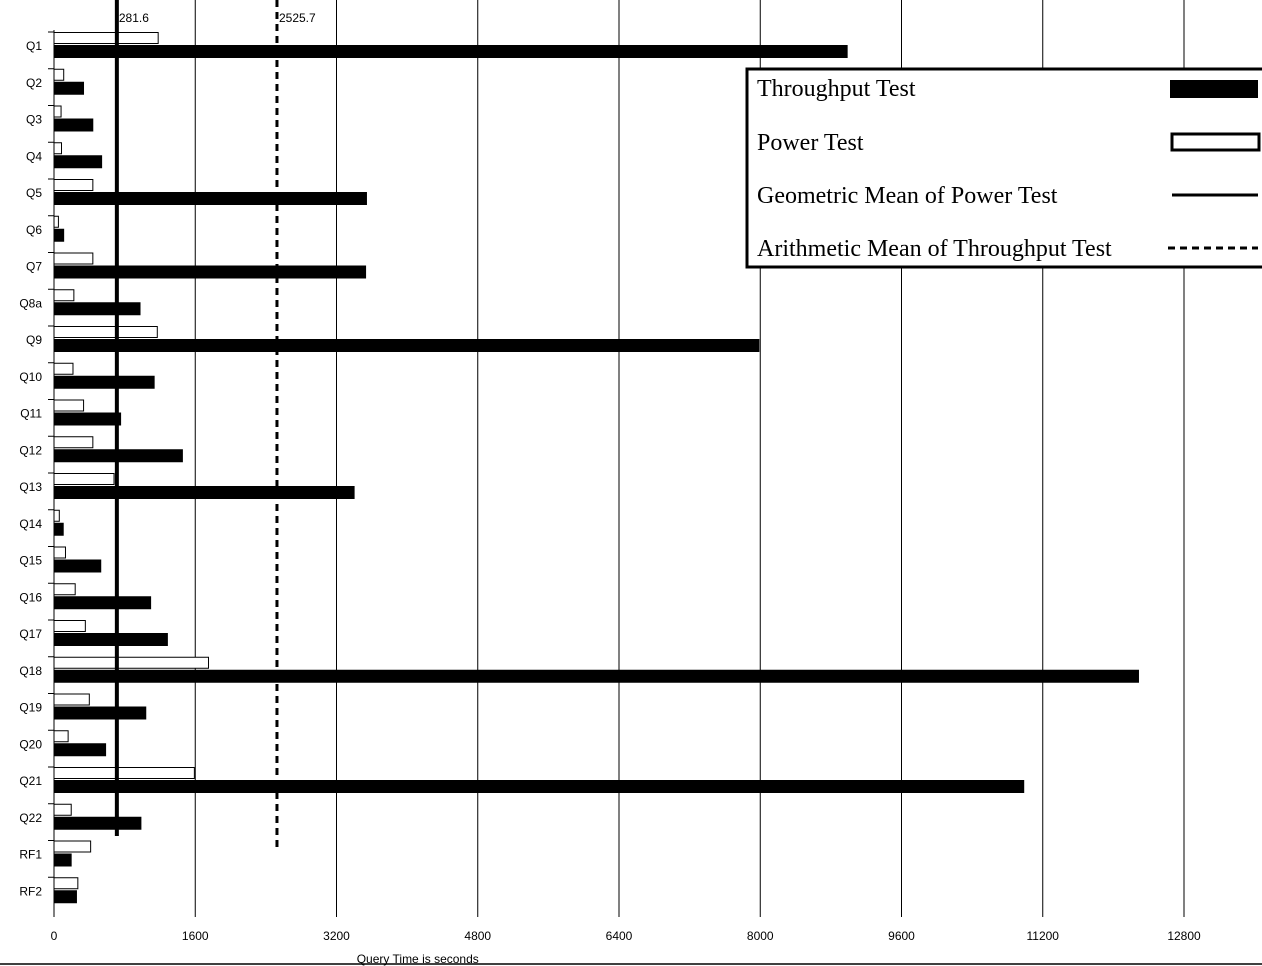 Image resolution: width=1262 pixels, height=966 pixels. What do you see at coordinates (30, 818) in the screenshot?
I see `category-label: Q22` at bounding box center [30, 818].